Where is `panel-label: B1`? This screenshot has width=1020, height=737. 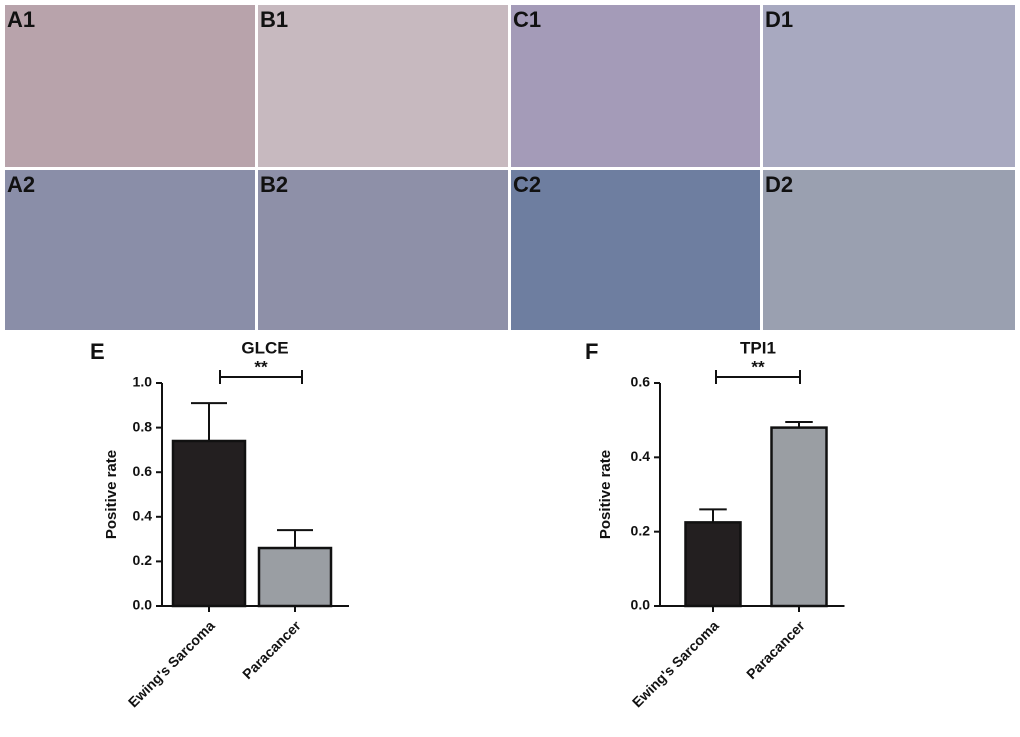
panel-label: B1 is located at coordinates (274, 19).